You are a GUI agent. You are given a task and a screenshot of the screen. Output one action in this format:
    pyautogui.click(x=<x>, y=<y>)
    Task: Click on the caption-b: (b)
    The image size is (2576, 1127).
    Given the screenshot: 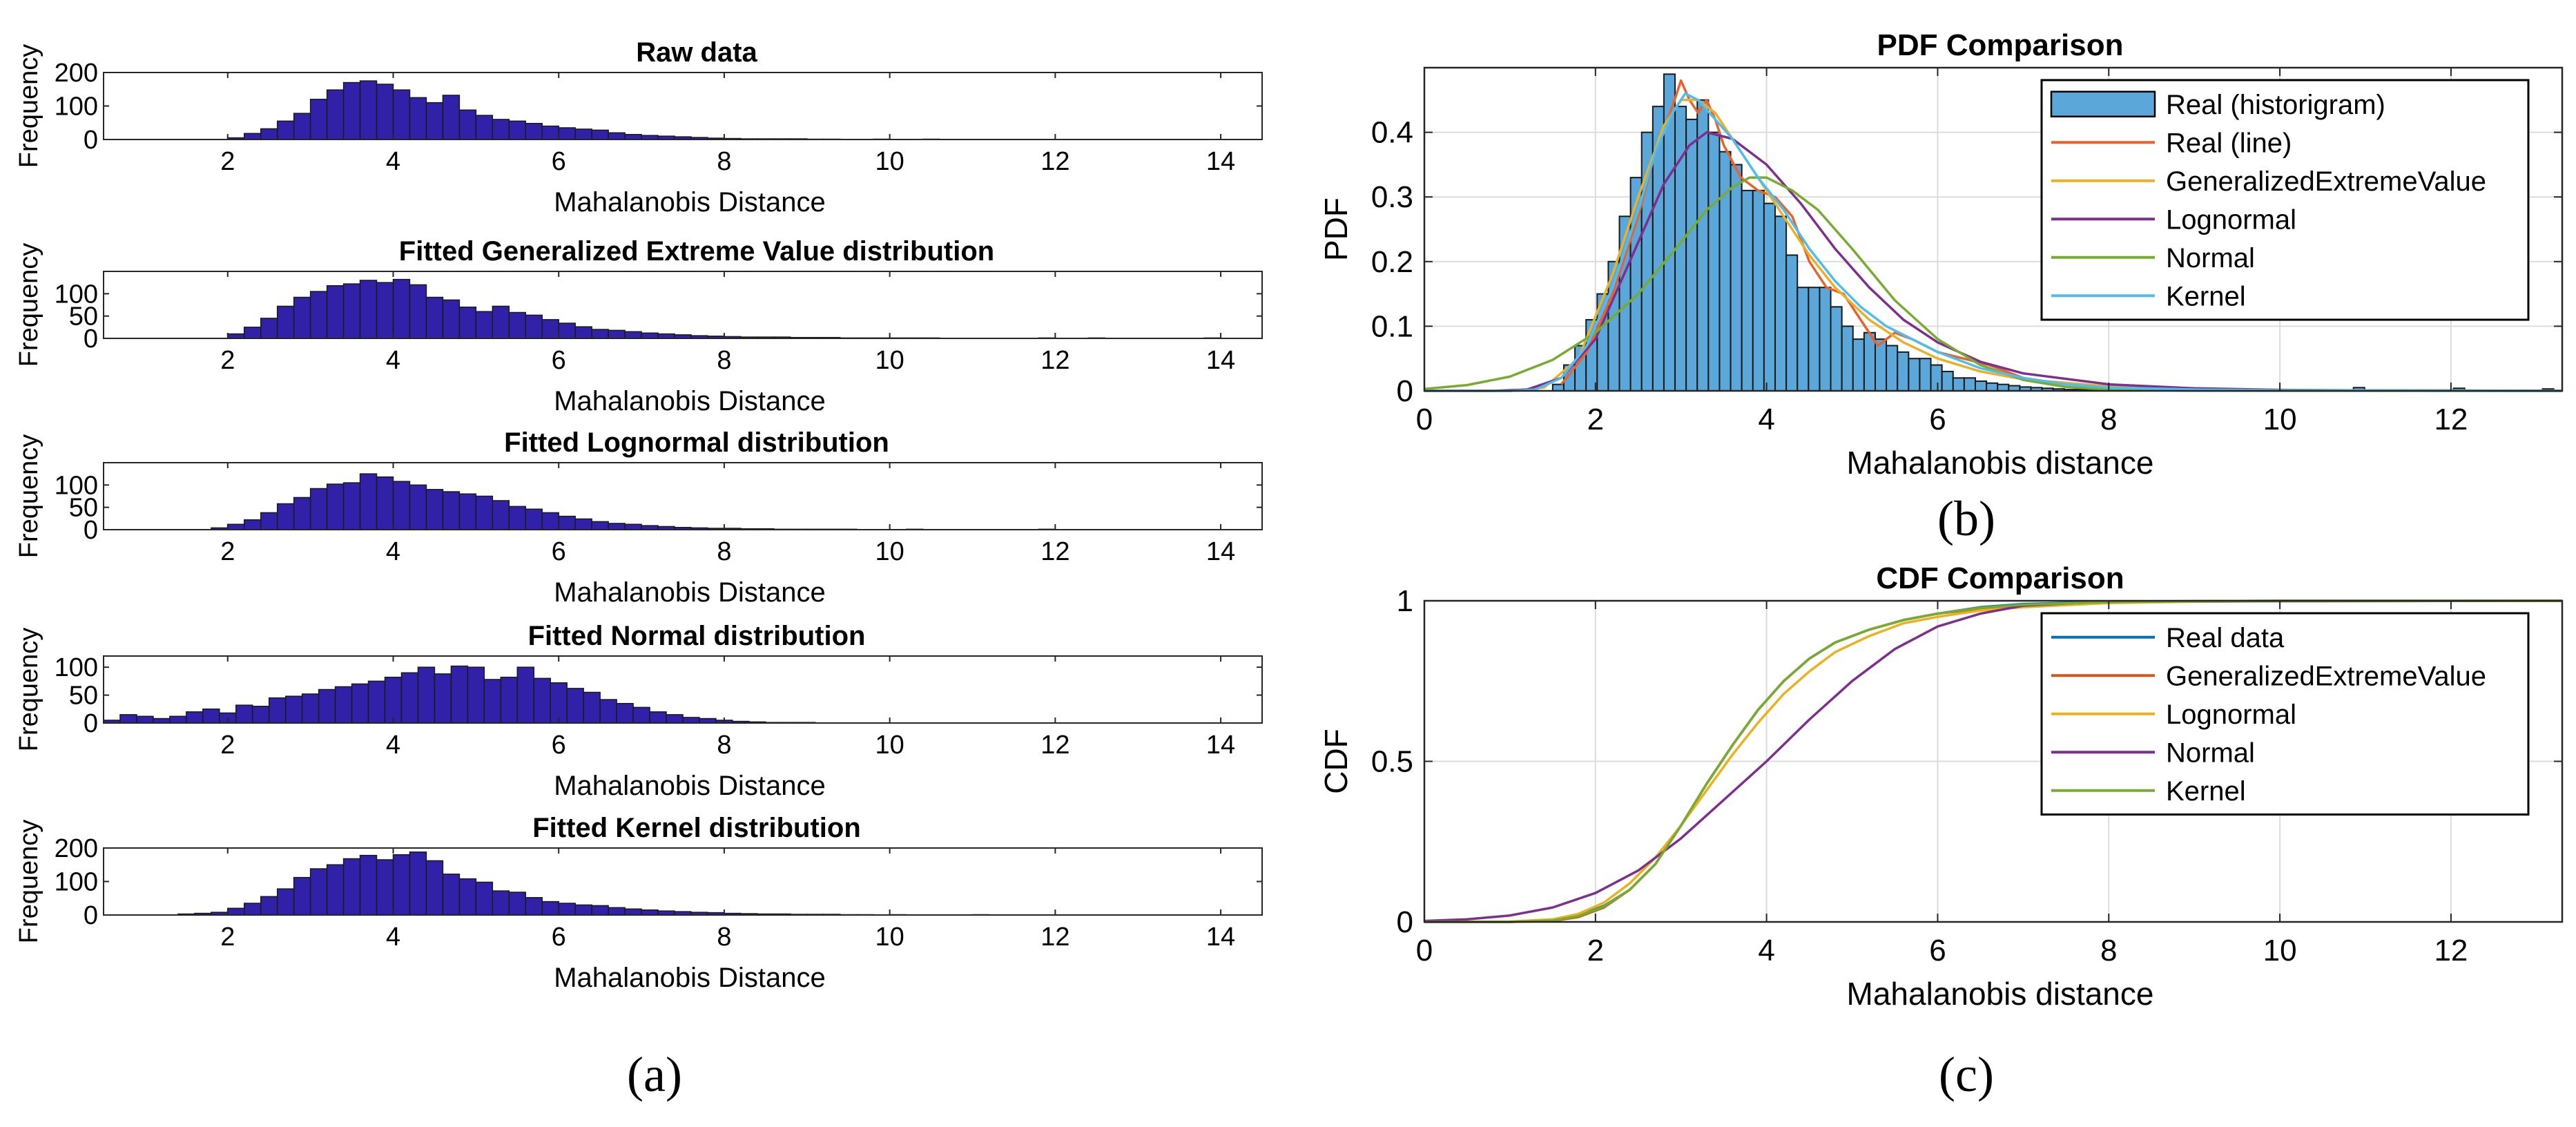 What is the action you would take?
    pyautogui.click(x=1966, y=518)
    